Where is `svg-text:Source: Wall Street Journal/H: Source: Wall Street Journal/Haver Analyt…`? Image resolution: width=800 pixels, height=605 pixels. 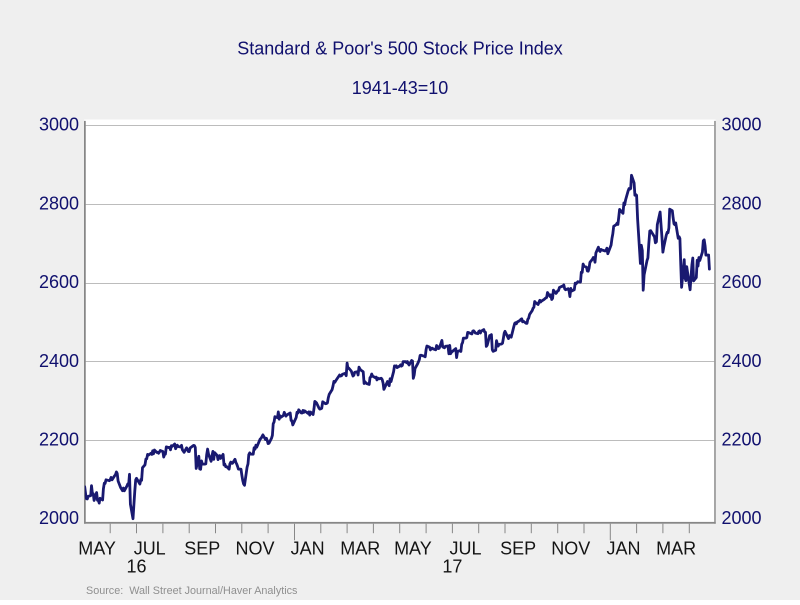
svg-text:Source: Wall Street Journal/H: Source: Wall Street Journal/Haver Analyt… is located at coordinates (192, 591).